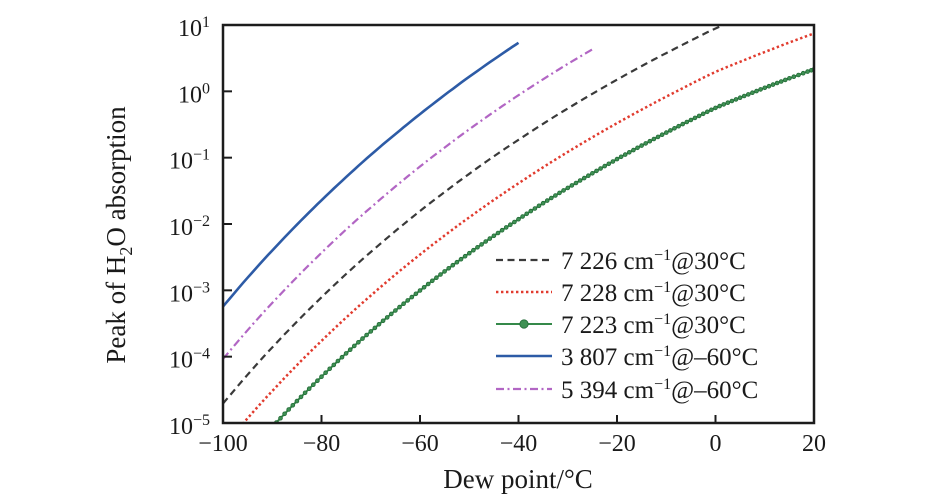 Image resolution: width=945 pixels, height=500 pixels. What do you see at coordinates (708, 261) in the screenshot?
I see `legend-label-post: @30°C` at bounding box center [708, 261].